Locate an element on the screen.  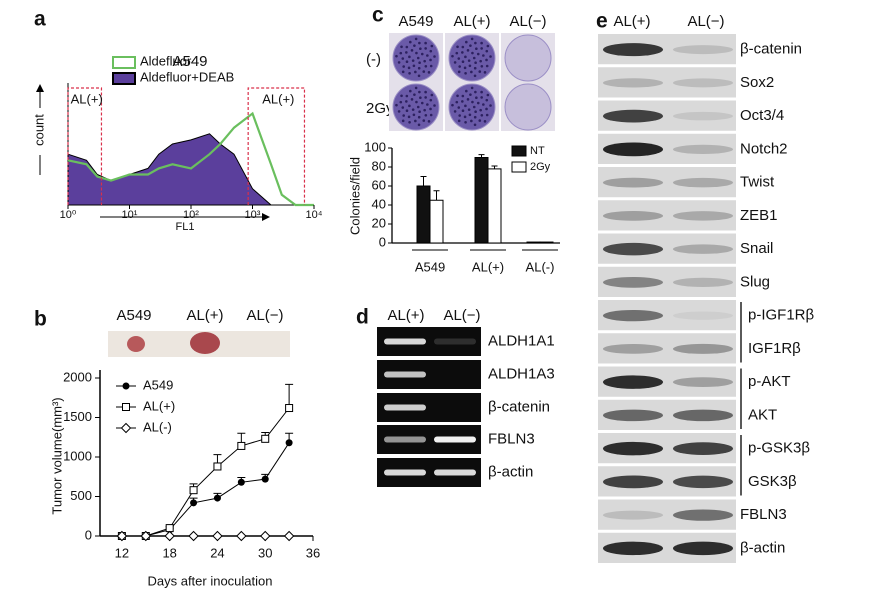
y-tick-label: 40 is located at coordinates (379, 203).